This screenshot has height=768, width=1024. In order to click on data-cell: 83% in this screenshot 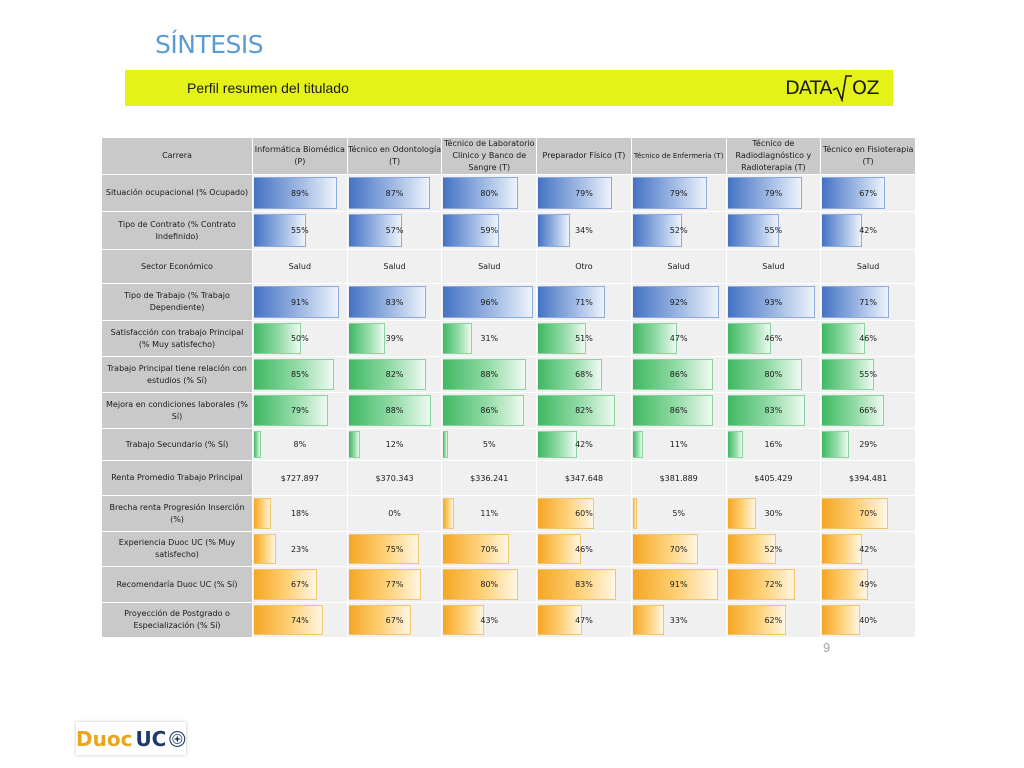, I will do `click(584, 584)`.